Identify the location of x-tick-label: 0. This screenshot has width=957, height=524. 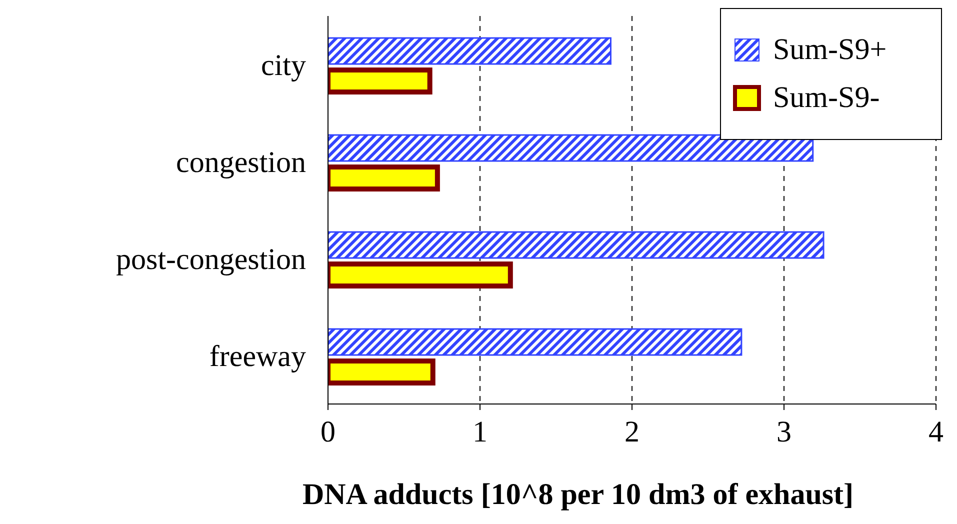
(328, 431).